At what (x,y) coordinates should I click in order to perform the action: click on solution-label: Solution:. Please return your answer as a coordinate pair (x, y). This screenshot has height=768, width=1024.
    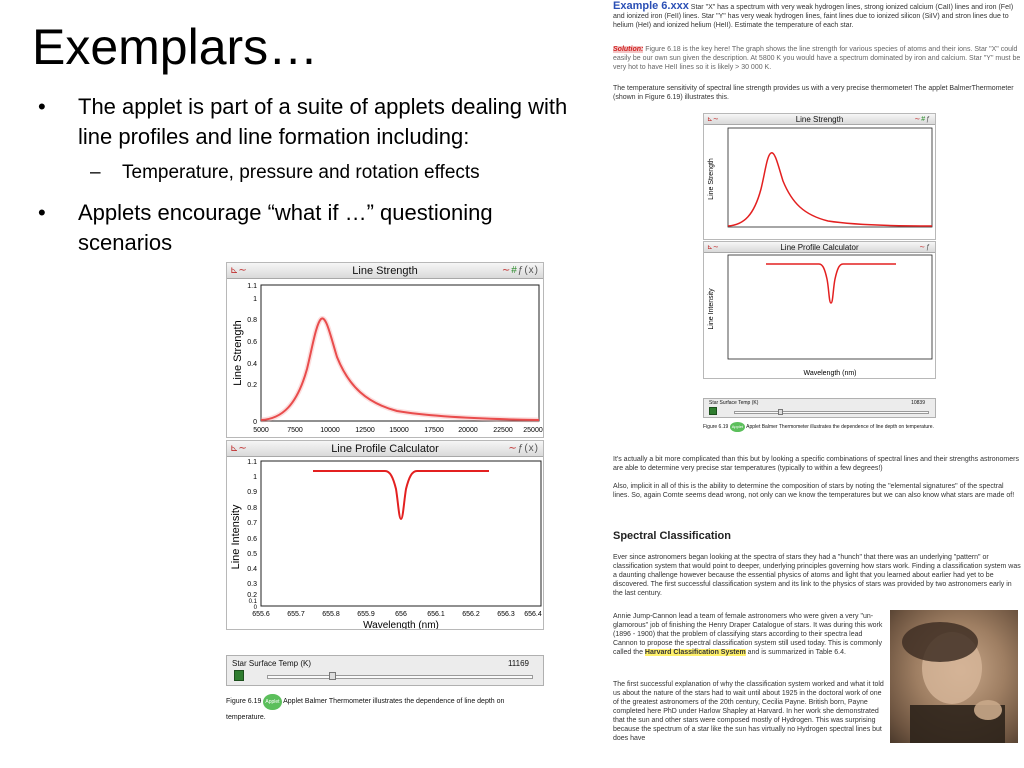
    Looking at the image, I should click on (628, 49).